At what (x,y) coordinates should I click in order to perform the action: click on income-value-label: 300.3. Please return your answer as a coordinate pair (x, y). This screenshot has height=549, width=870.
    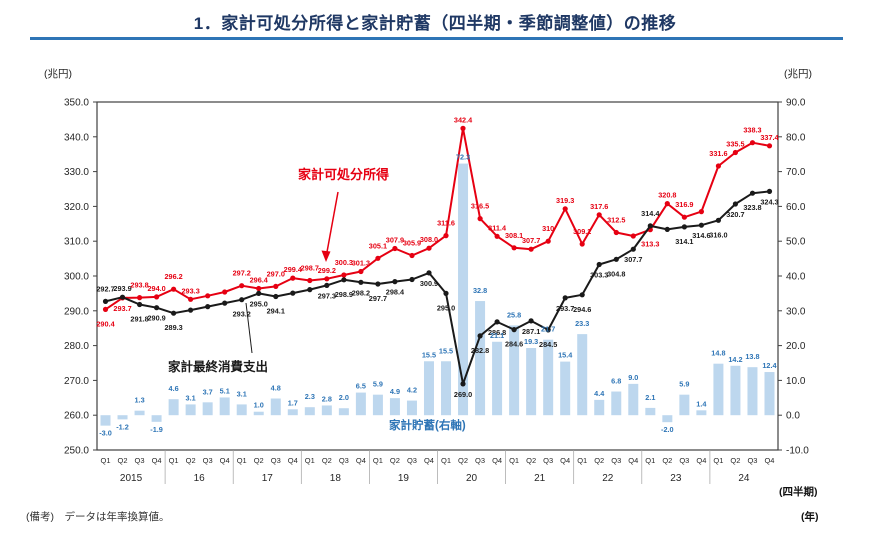
    Looking at the image, I should click on (344, 262).